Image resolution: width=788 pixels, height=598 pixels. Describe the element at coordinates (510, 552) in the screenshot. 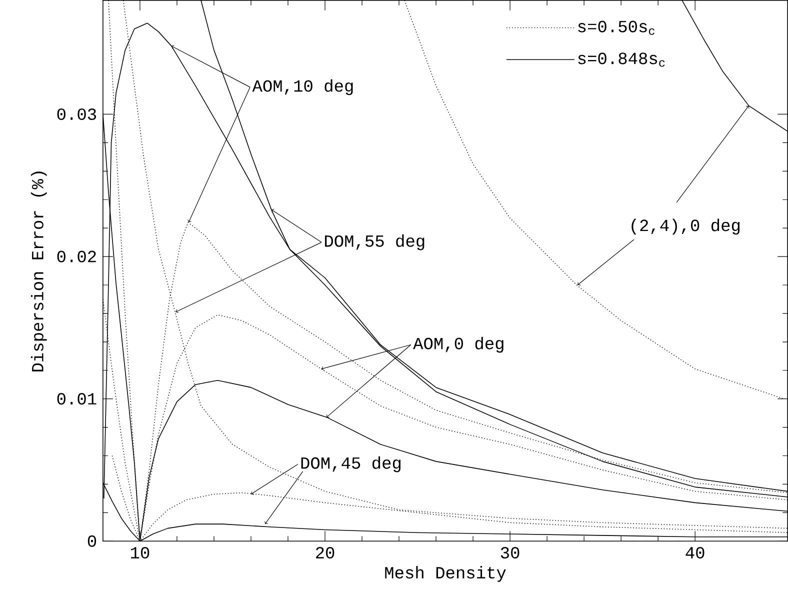

I see `x-tick-label: 30` at that location.